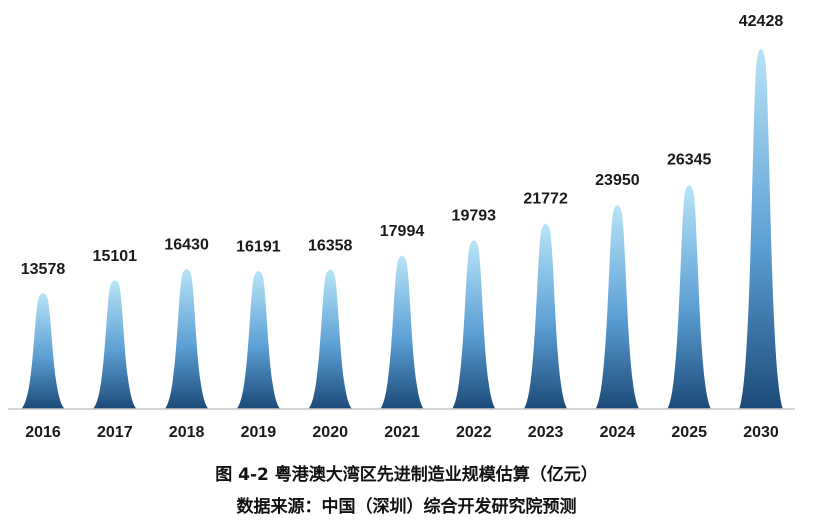 The height and width of the screenshot is (528, 813). What do you see at coordinates (402, 231) in the screenshot?
I see `value-label-2021: 17994` at bounding box center [402, 231].